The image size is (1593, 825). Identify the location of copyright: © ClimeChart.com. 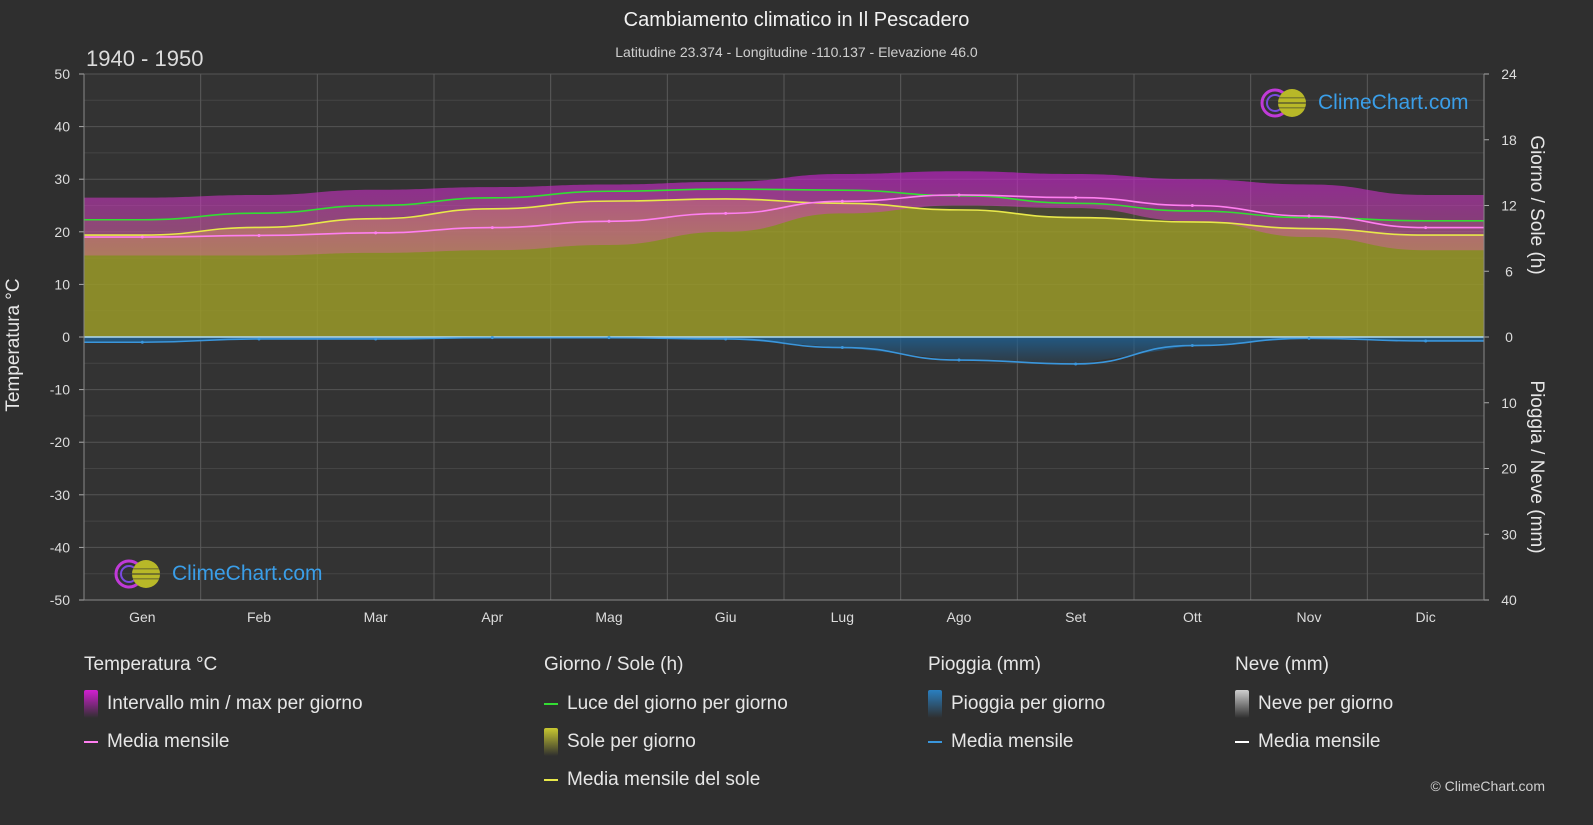
(1487, 786).